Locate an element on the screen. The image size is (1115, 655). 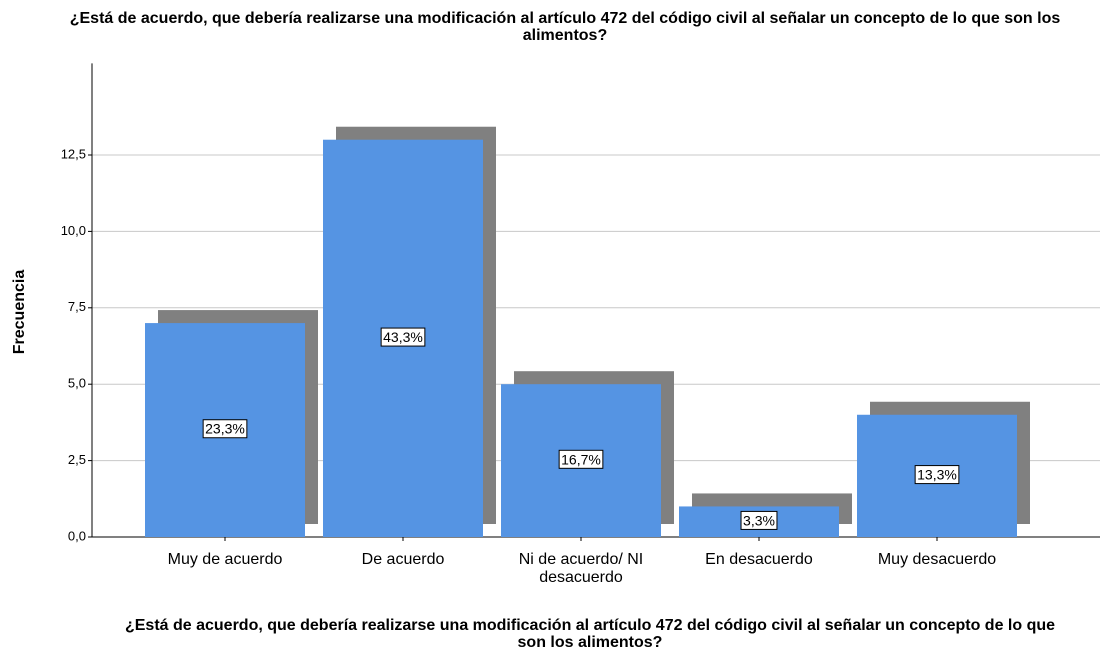
x-tick-label: Muy desacuerdo is located at coordinates (937, 559).